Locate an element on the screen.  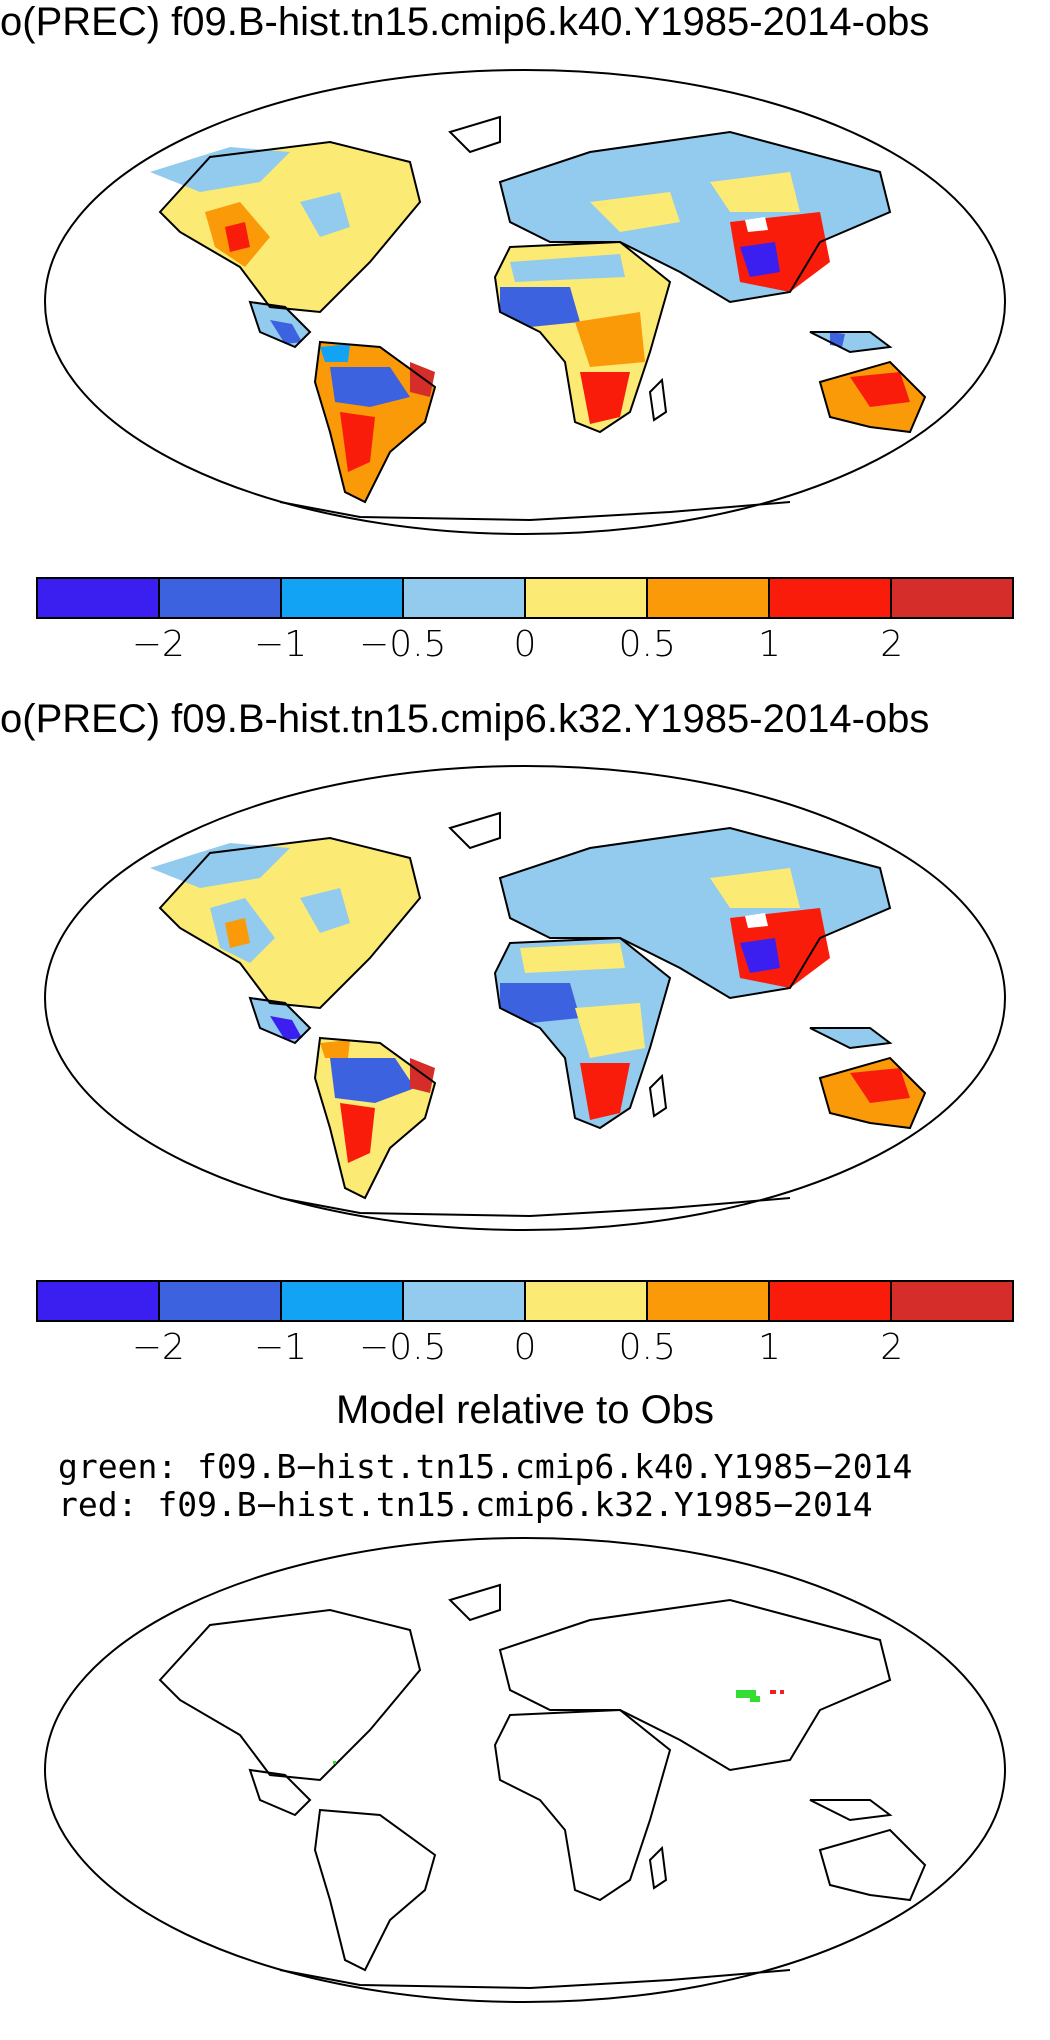
colorbar-1-tick: 2 is located at coordinates (892, 644).